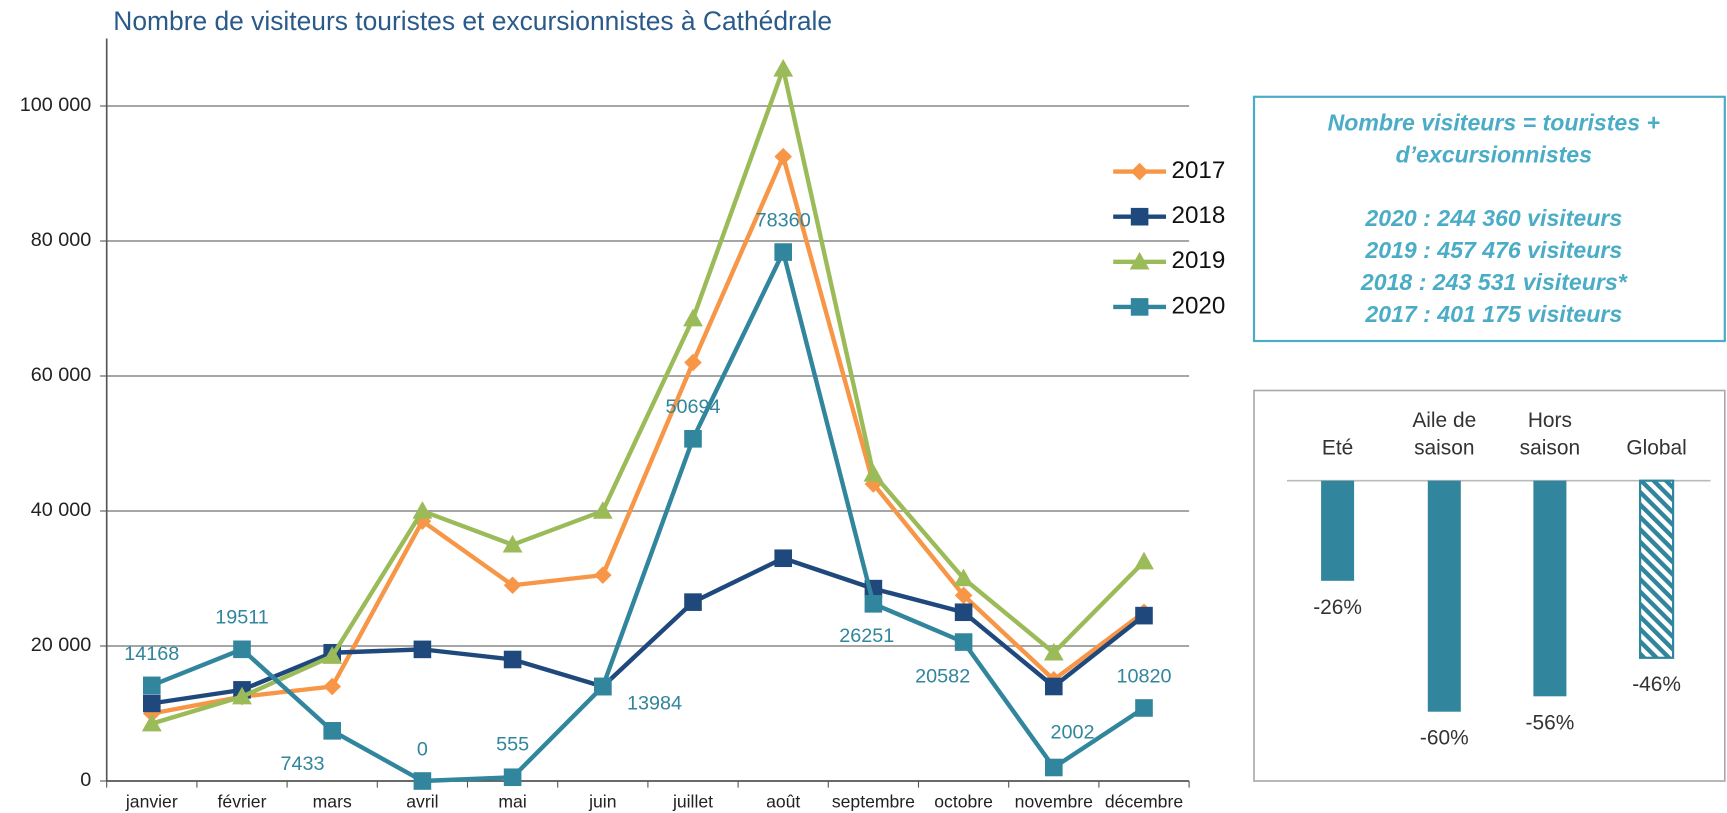 This screenshot has height=813, width=1727. Describe the element at coordinates (1494, 122) in the screenshot. I see `info-line: Nombre visiteurs = touristes +` at that location.